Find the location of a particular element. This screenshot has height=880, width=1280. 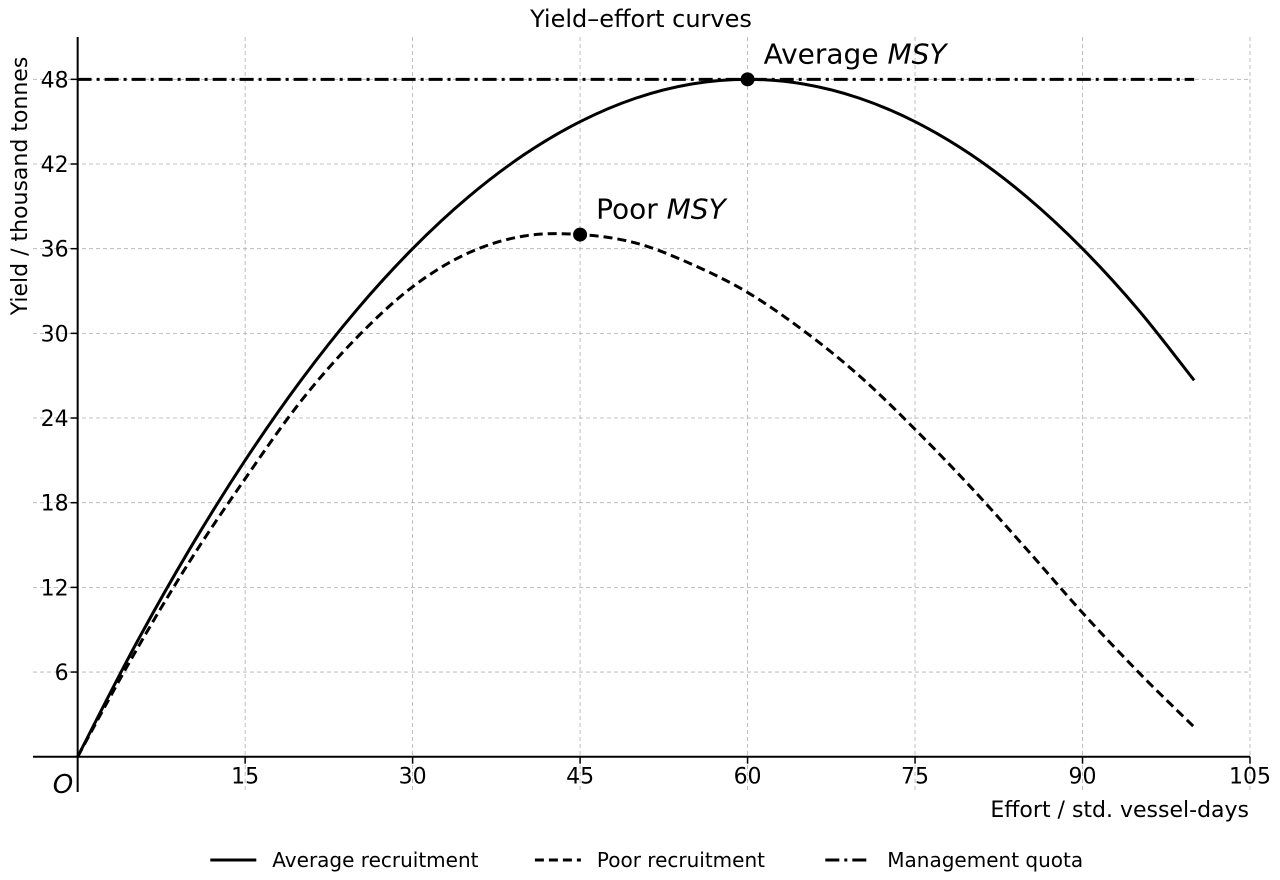

y-tick-label: 18 is located at coordinates (55, 504).